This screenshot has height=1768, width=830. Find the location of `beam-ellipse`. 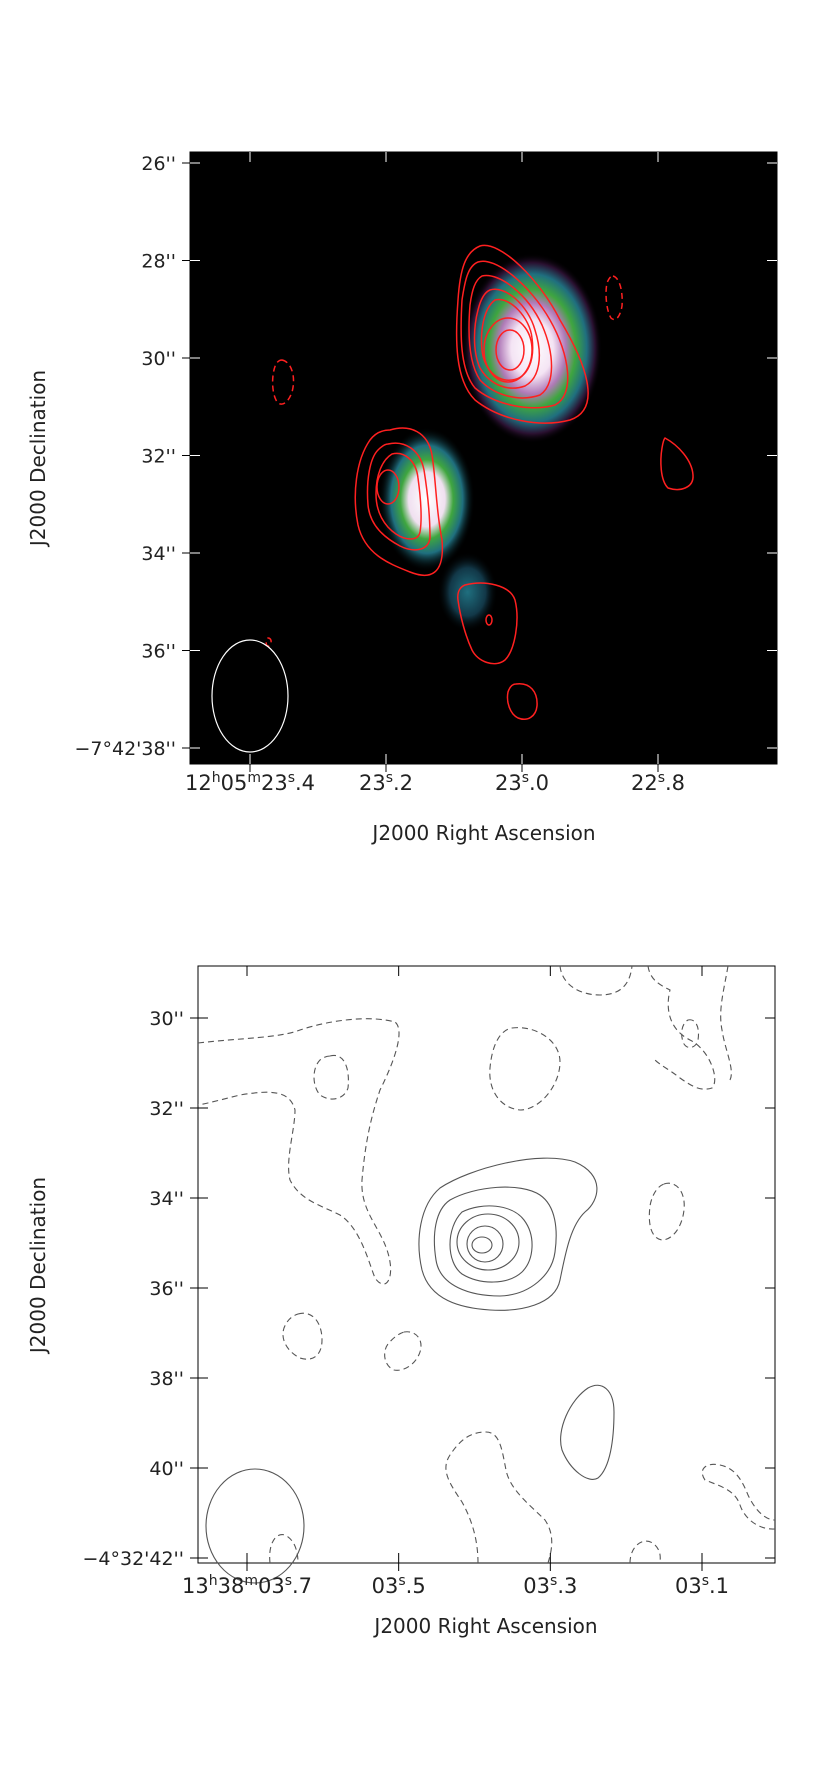

beam-ellipse is located at coordinates (250, 696).